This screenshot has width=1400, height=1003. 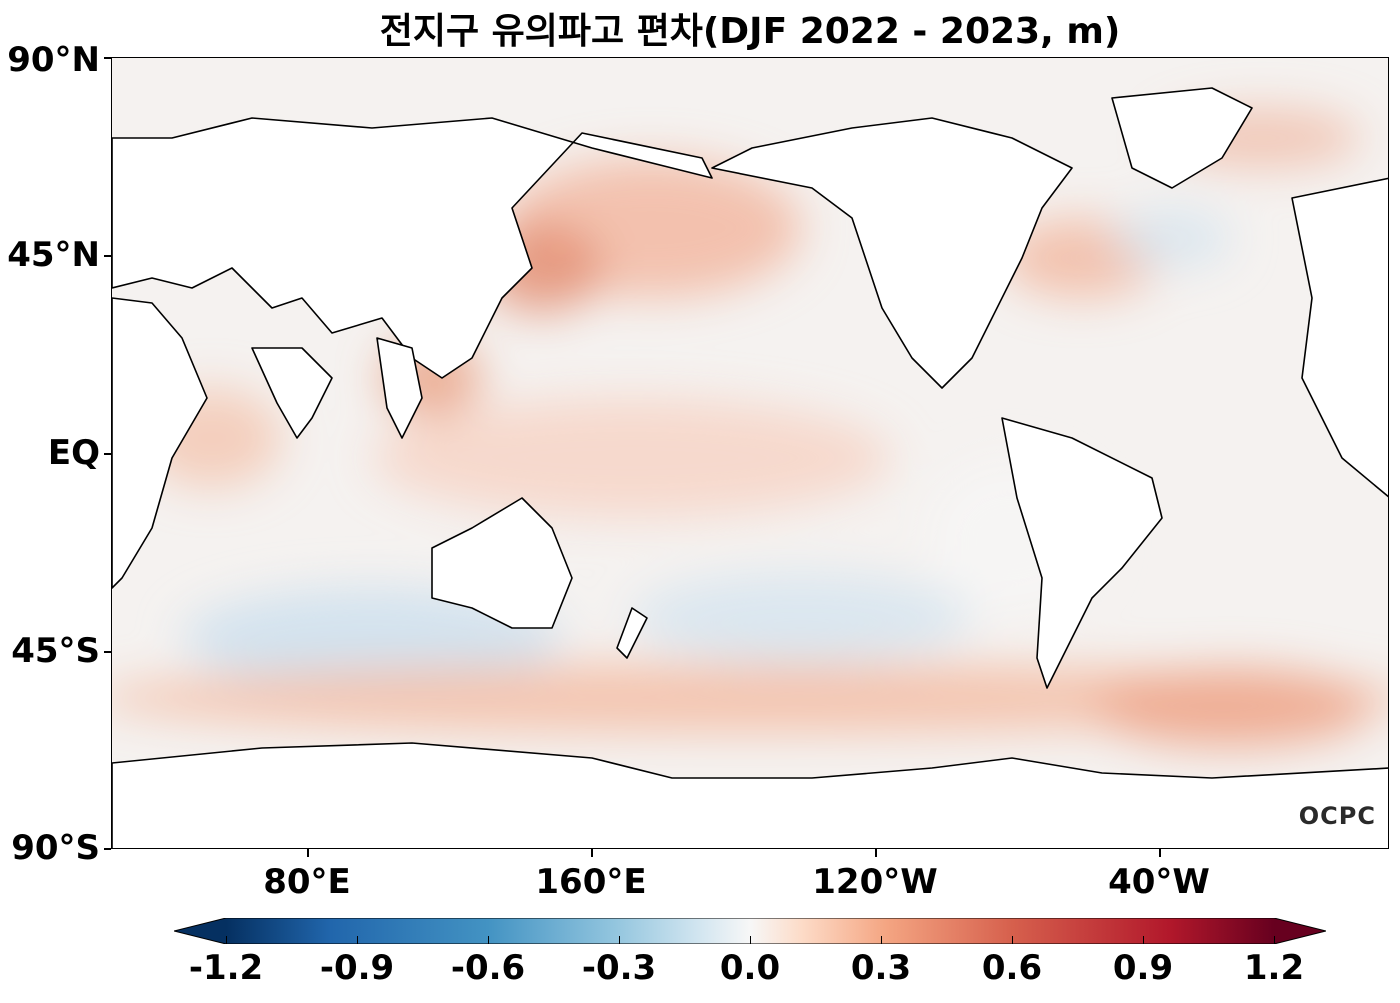 What do you see at coordinates (73, 453) in the screenshot?
I see `y-label-eq: EQ` at bounding box center [73, 453].